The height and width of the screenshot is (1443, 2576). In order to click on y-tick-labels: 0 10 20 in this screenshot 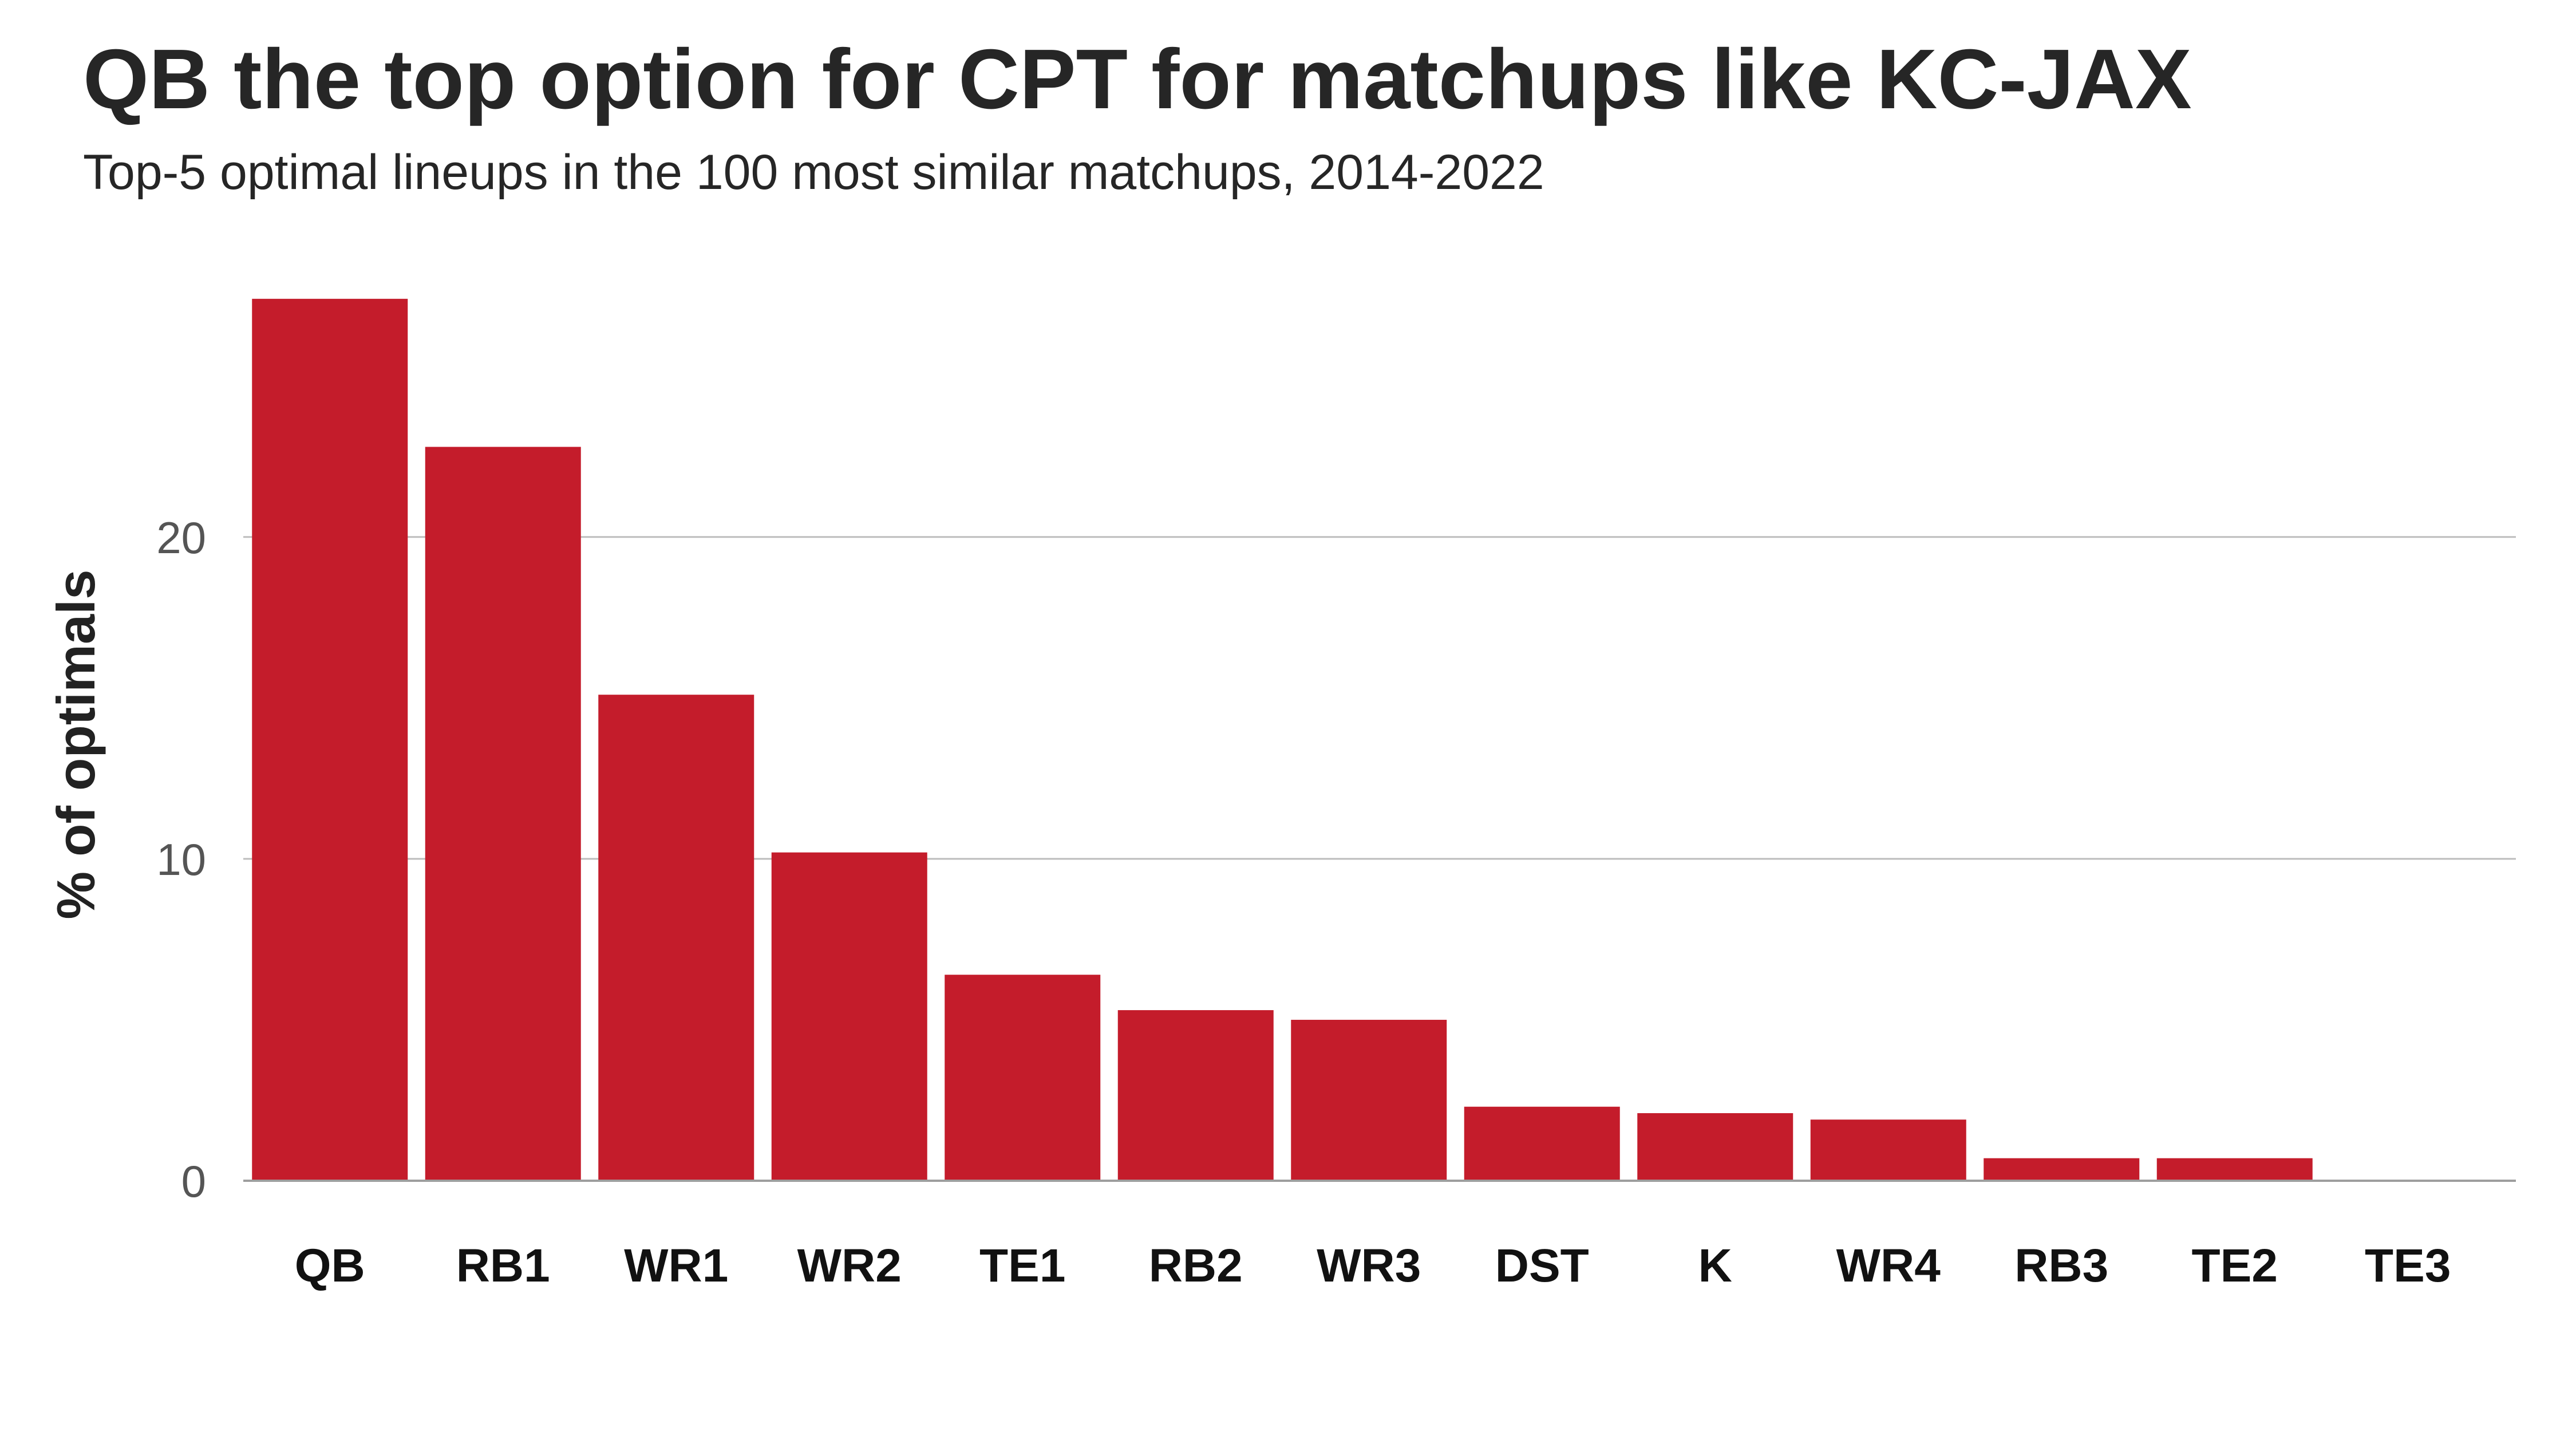, I will do `click(181, 859)`.